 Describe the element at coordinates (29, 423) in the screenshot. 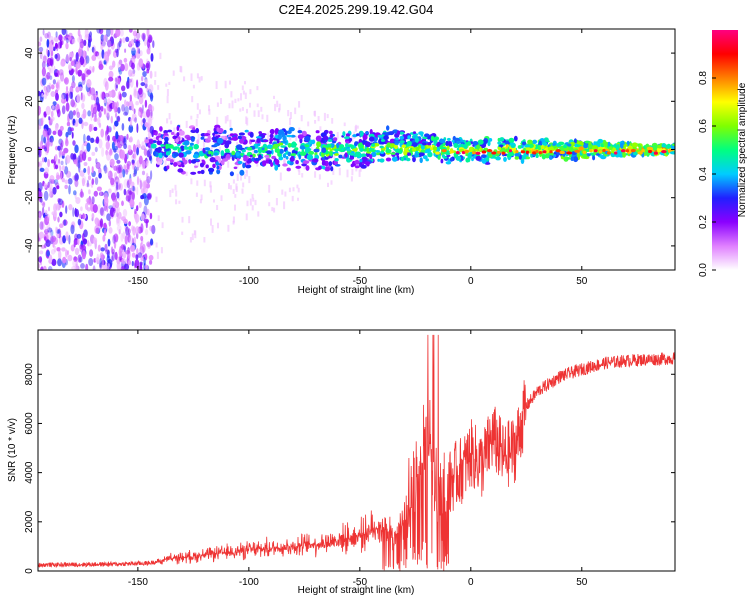

I see `y-tick-label: 6000` at that location.